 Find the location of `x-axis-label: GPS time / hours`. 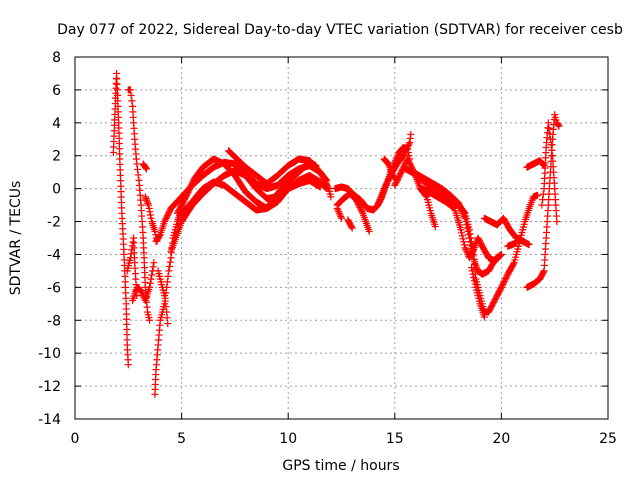

x-axis-label: GPS time / hours is located at coordinates (340, 466).